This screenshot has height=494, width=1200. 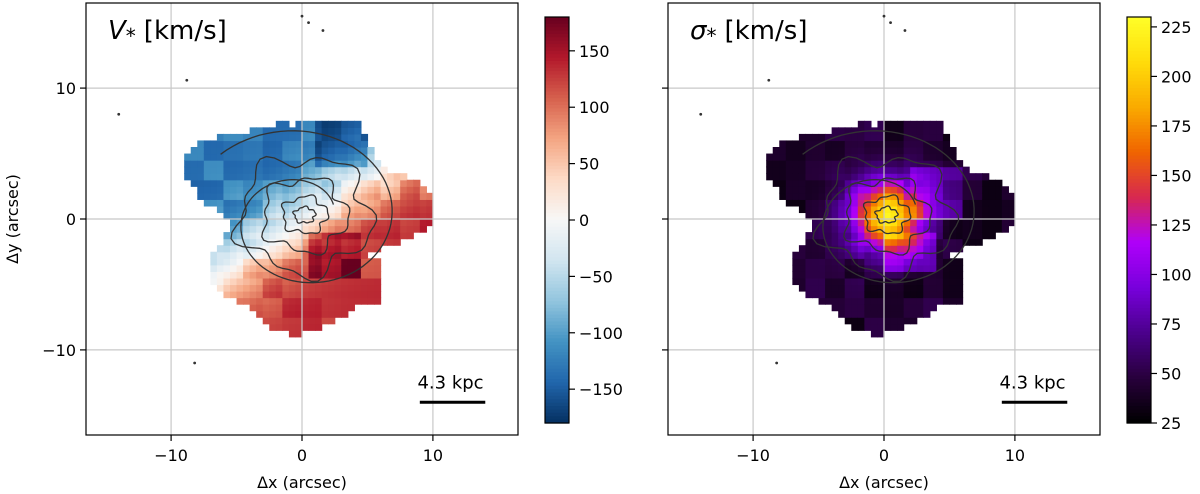 I want to click on colorbar-tick-label: −150, so click(x=601, y=389).